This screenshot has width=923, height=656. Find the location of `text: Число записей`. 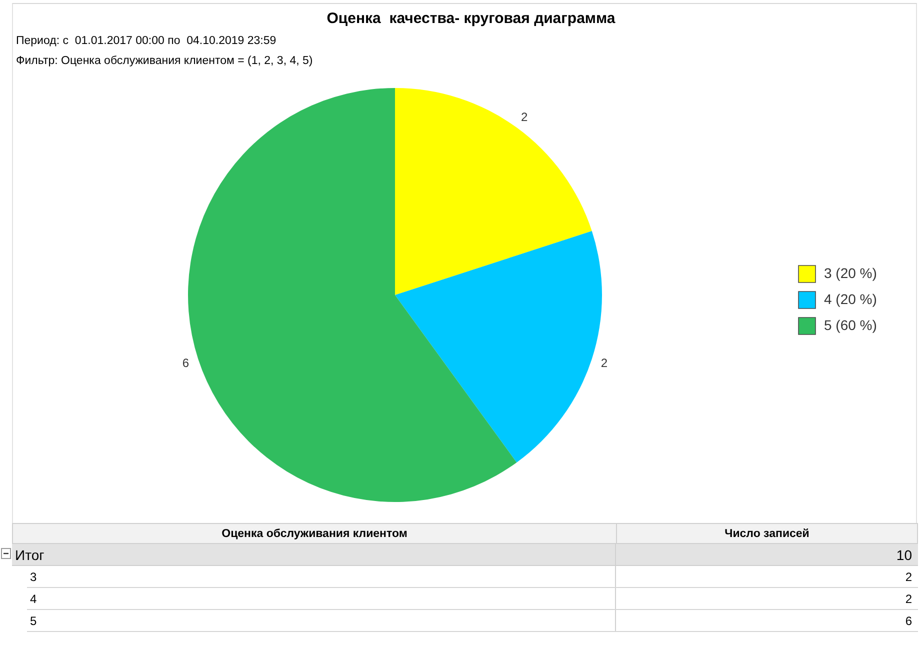

text: Число записей is located at coordinates (767, 534).